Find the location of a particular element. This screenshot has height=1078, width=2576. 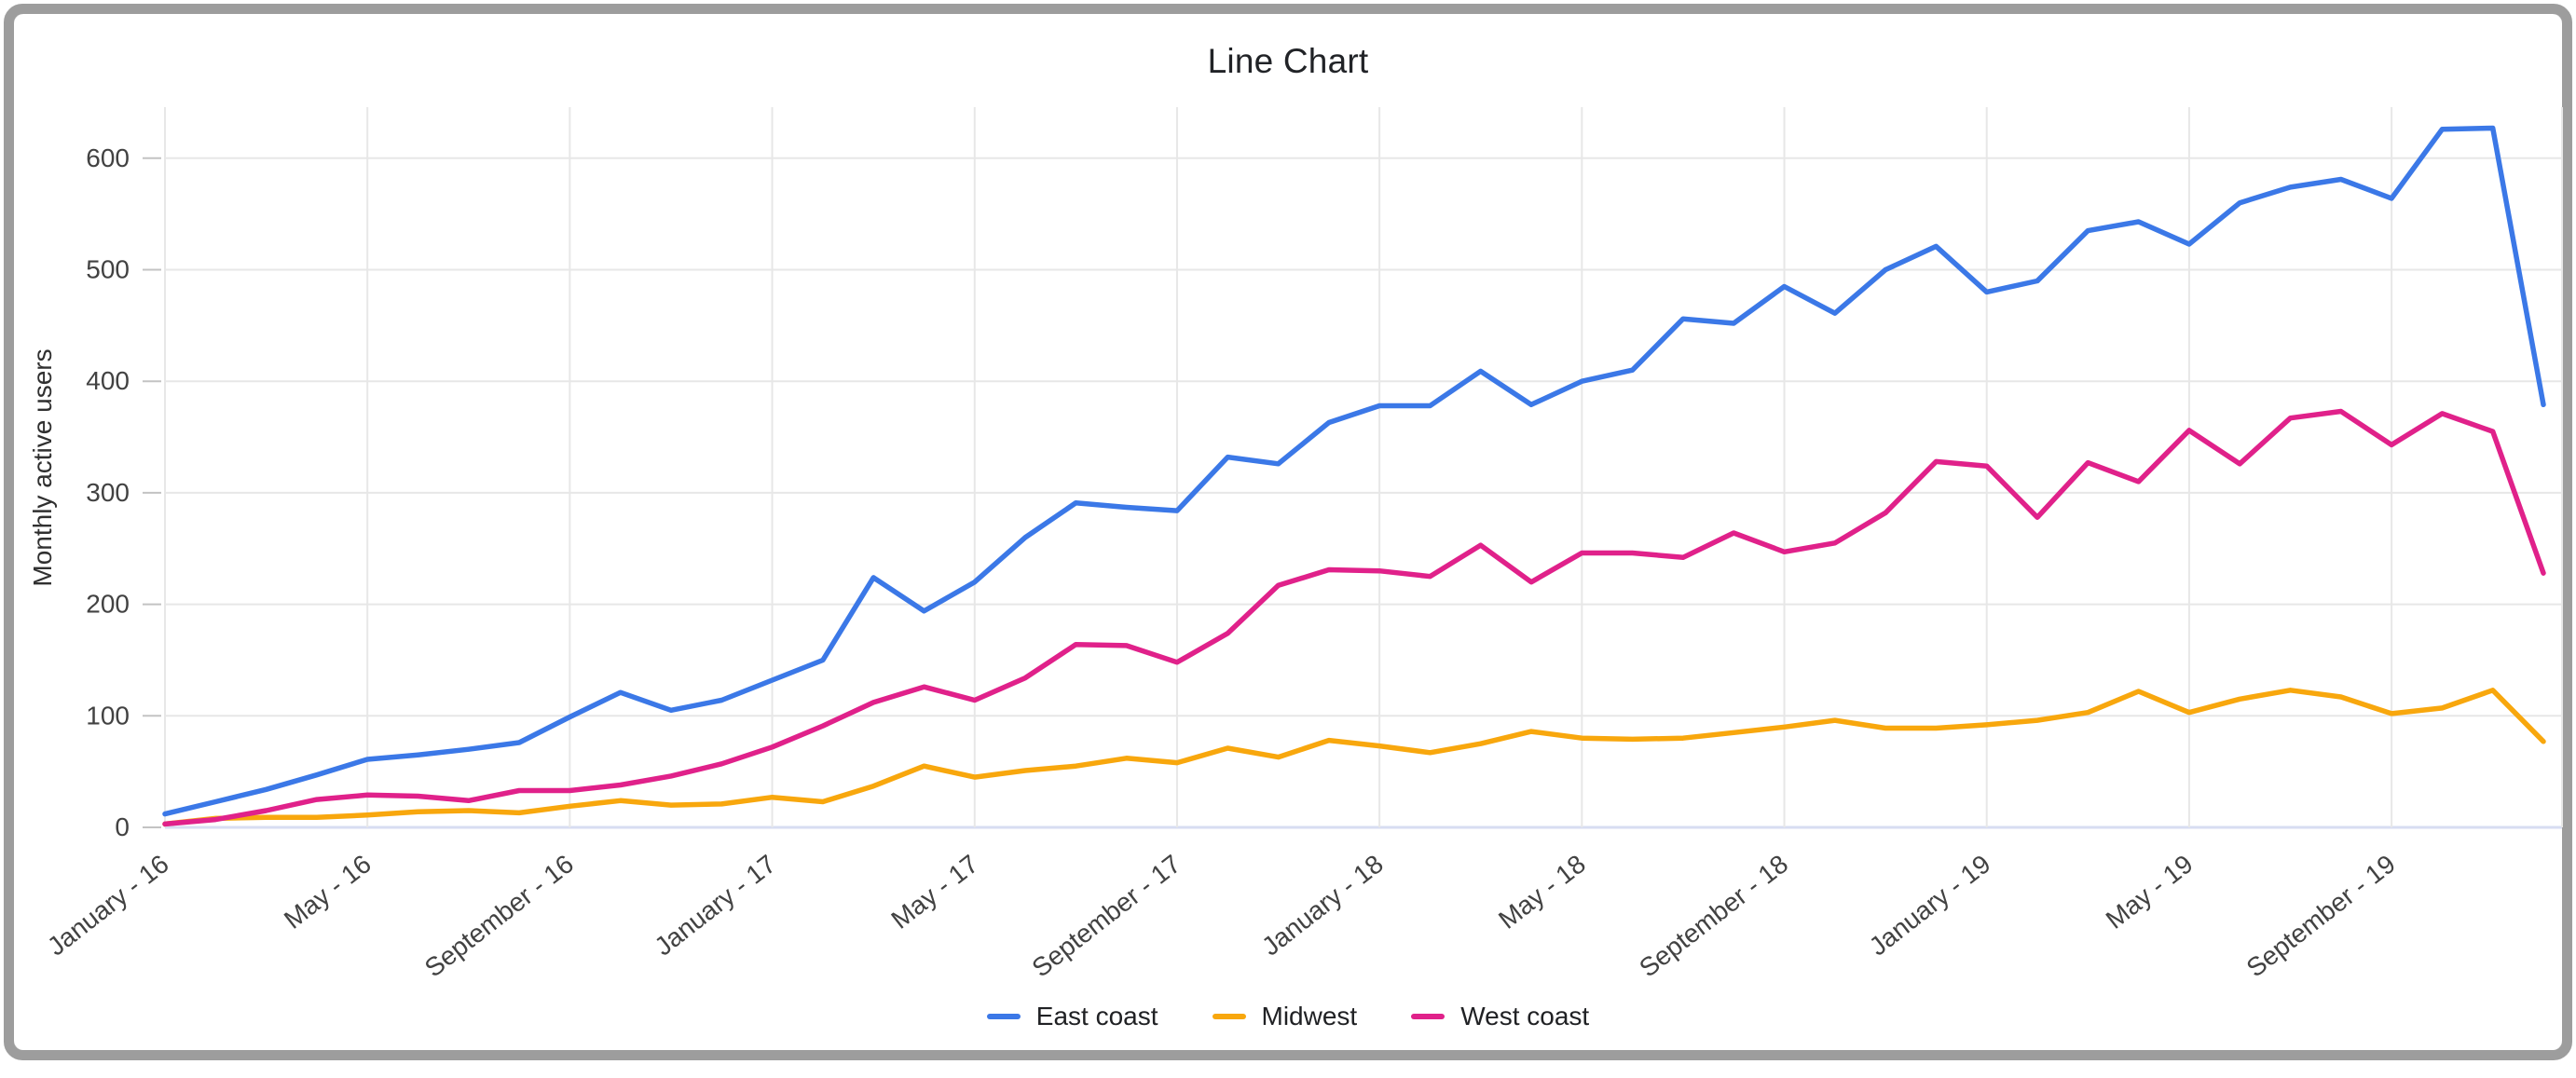

legend-item-east-coast: East coast is located at coordinates (1072, 1016).